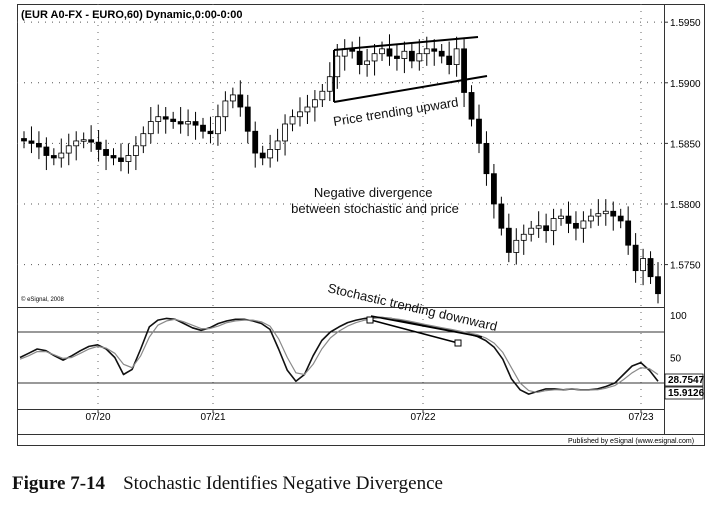 This screenshot has width=714, height=505. What do you see at coordinates (410, 69) in the screenshot?
I see `price-channel` at bounding box center [410, 69].